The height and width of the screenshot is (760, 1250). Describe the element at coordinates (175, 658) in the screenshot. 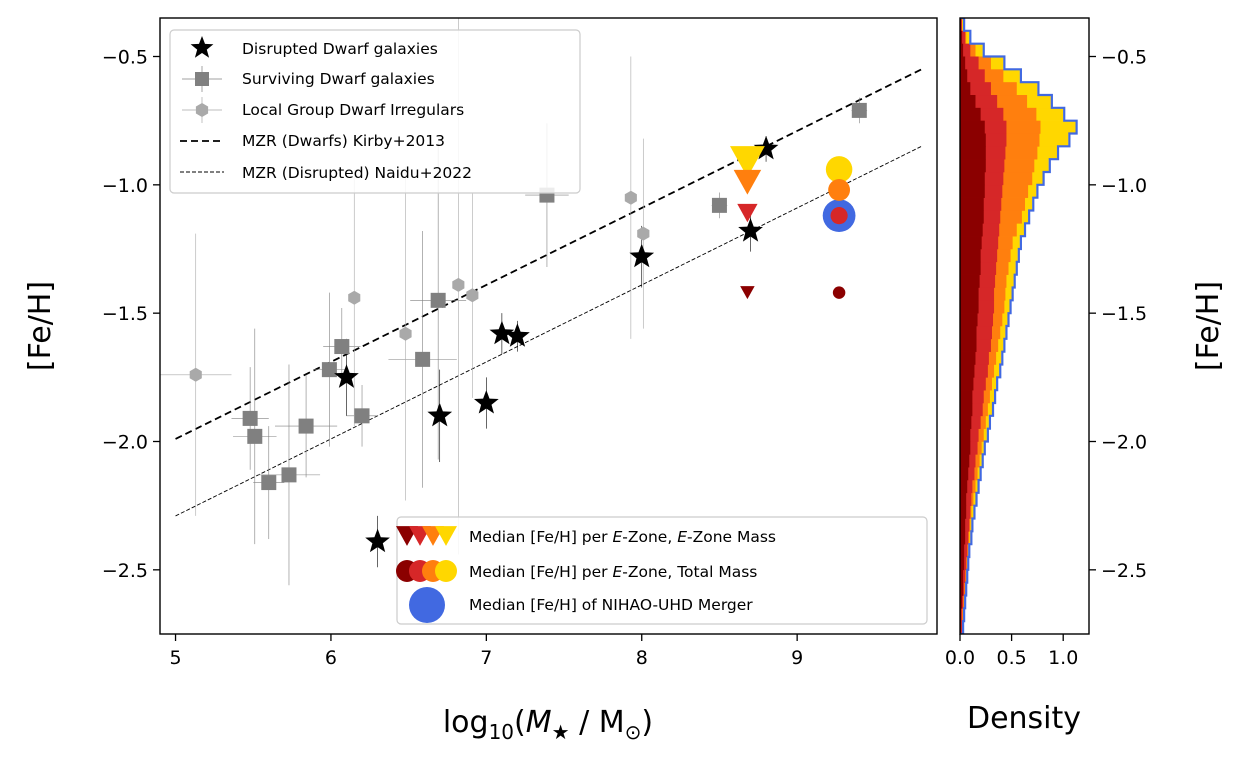

I see `x-tick-label: 5` at that location.